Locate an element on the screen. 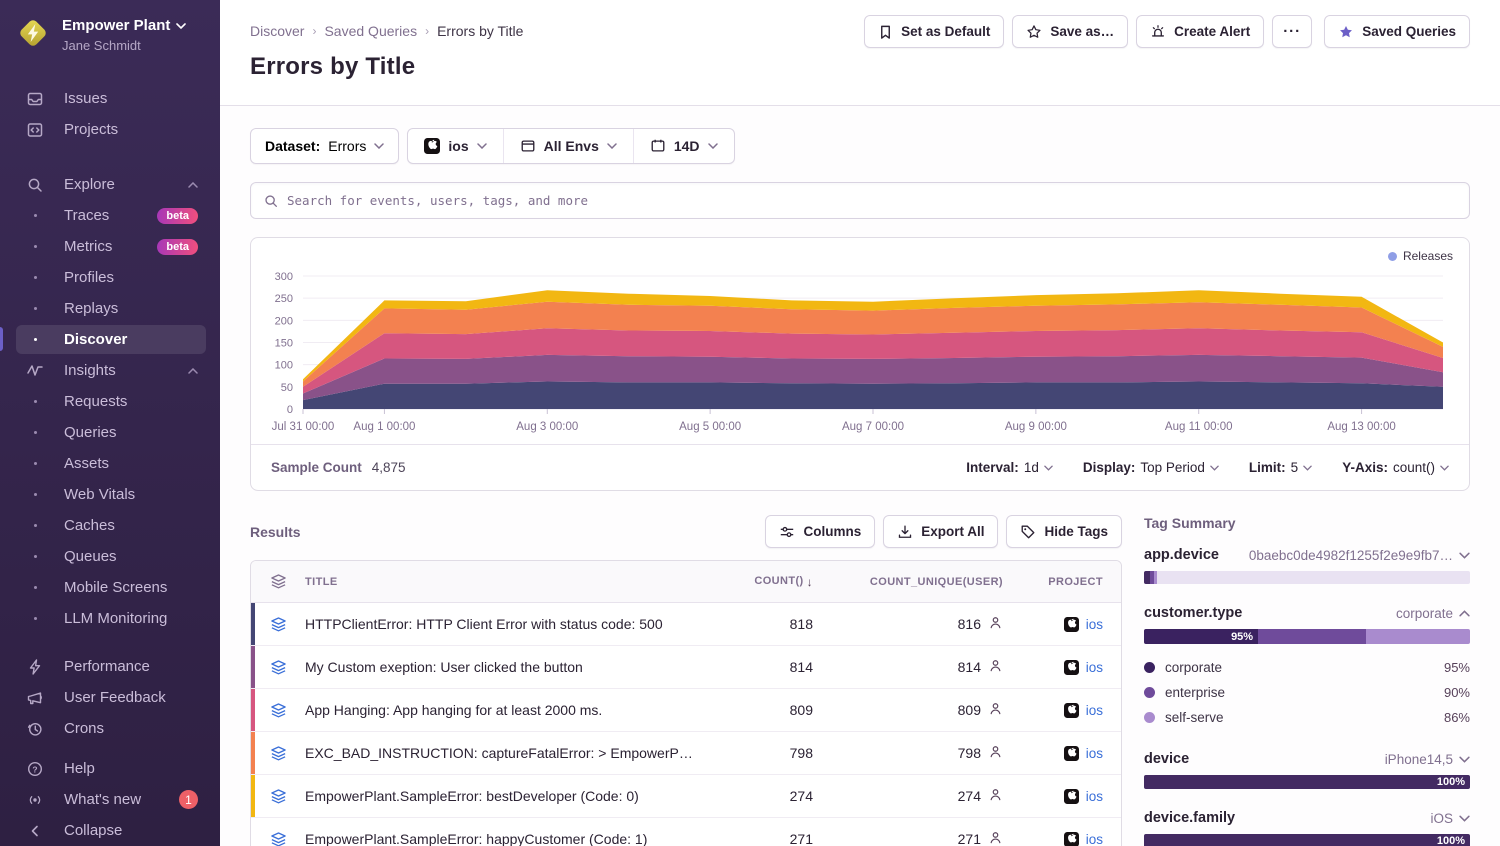  stack-icon is located at coordinates (278, 796).